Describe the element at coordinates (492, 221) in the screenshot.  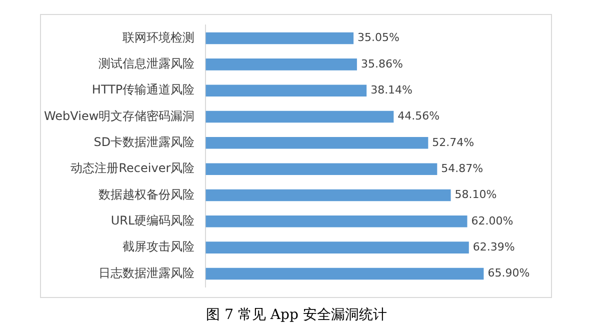
I see `data-label: 62.00%` at that location.